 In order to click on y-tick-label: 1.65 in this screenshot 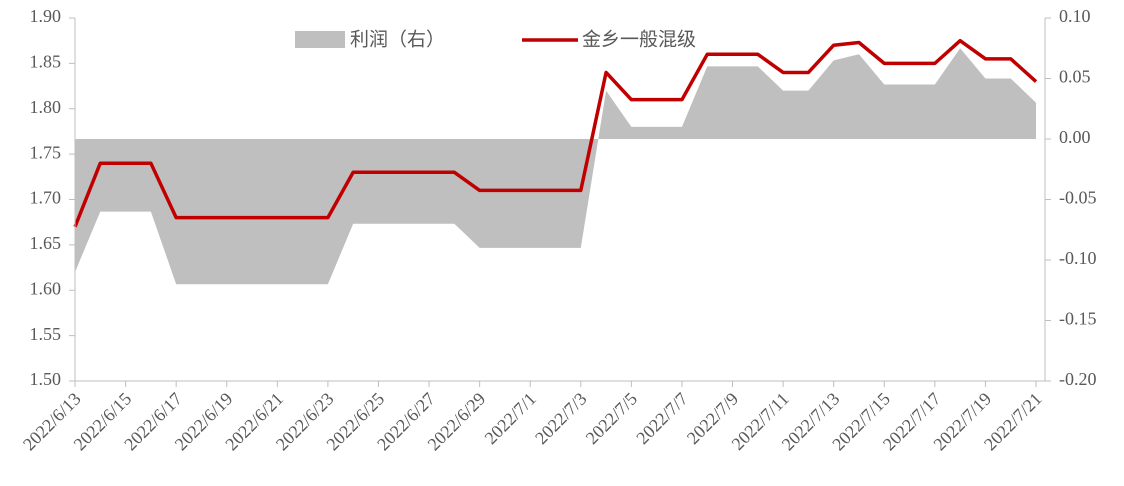, I will do `click(46, 243)`.